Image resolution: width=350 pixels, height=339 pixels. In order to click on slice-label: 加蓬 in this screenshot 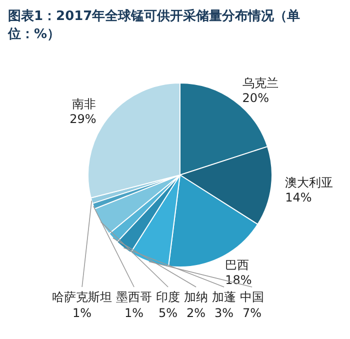, I will do `click(224, 297)`.